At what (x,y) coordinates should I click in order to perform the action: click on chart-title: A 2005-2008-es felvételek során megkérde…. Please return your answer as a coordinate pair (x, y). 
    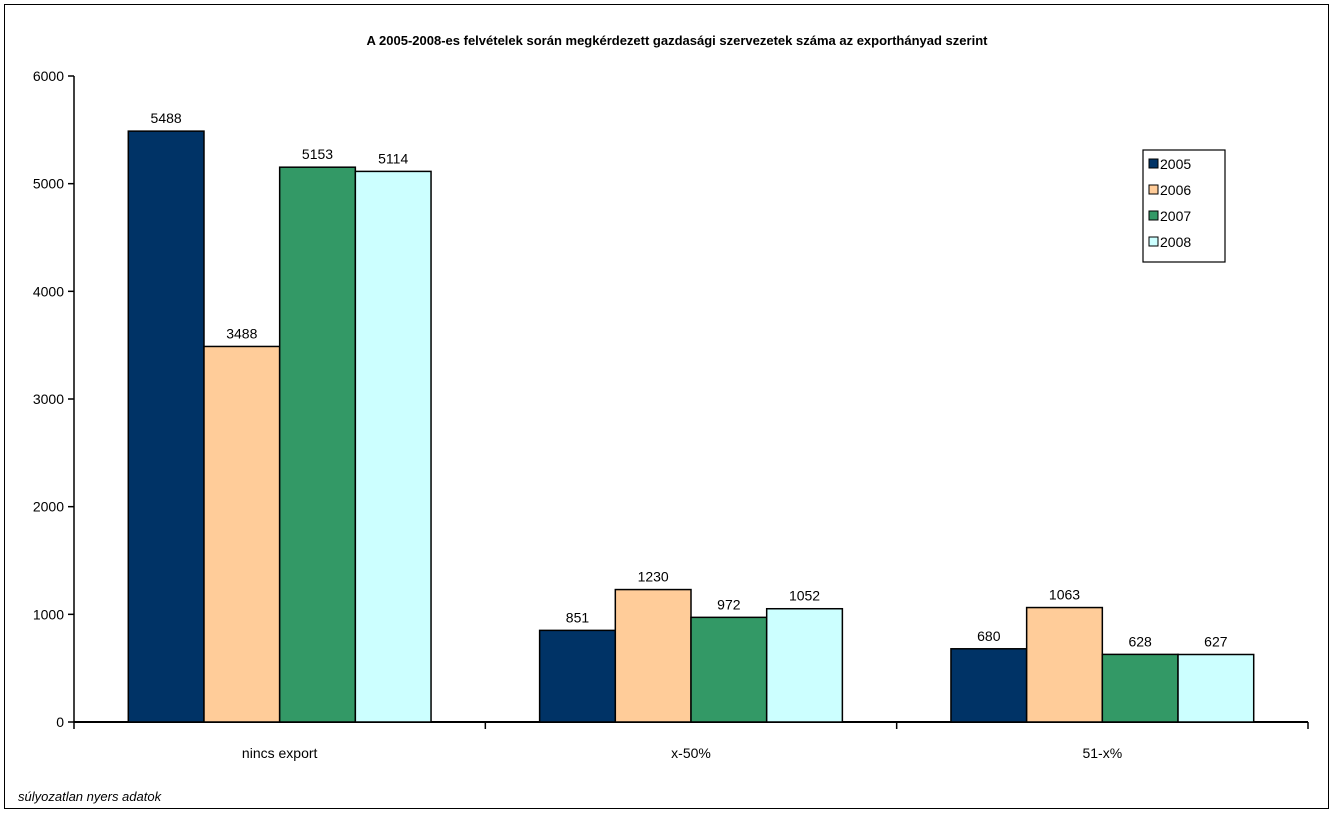
    Looking at the image, I should click on (678, 40).